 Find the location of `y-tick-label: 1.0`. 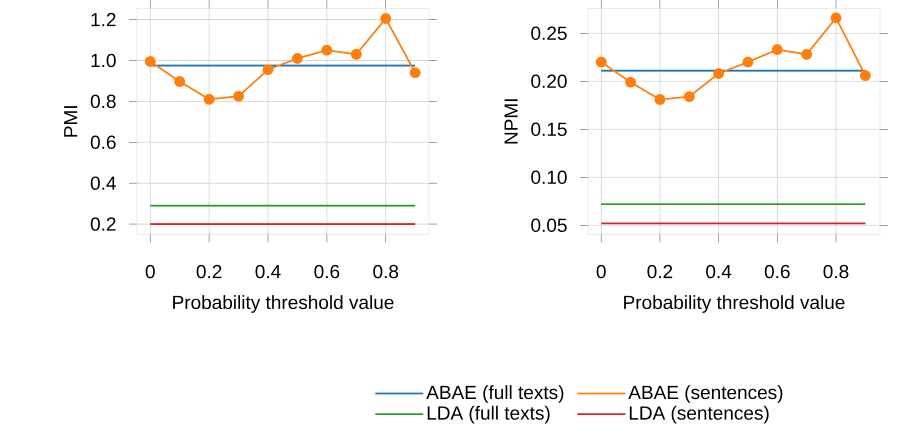

y-tick-label: 1.0 is located at coordinates (104, 61).